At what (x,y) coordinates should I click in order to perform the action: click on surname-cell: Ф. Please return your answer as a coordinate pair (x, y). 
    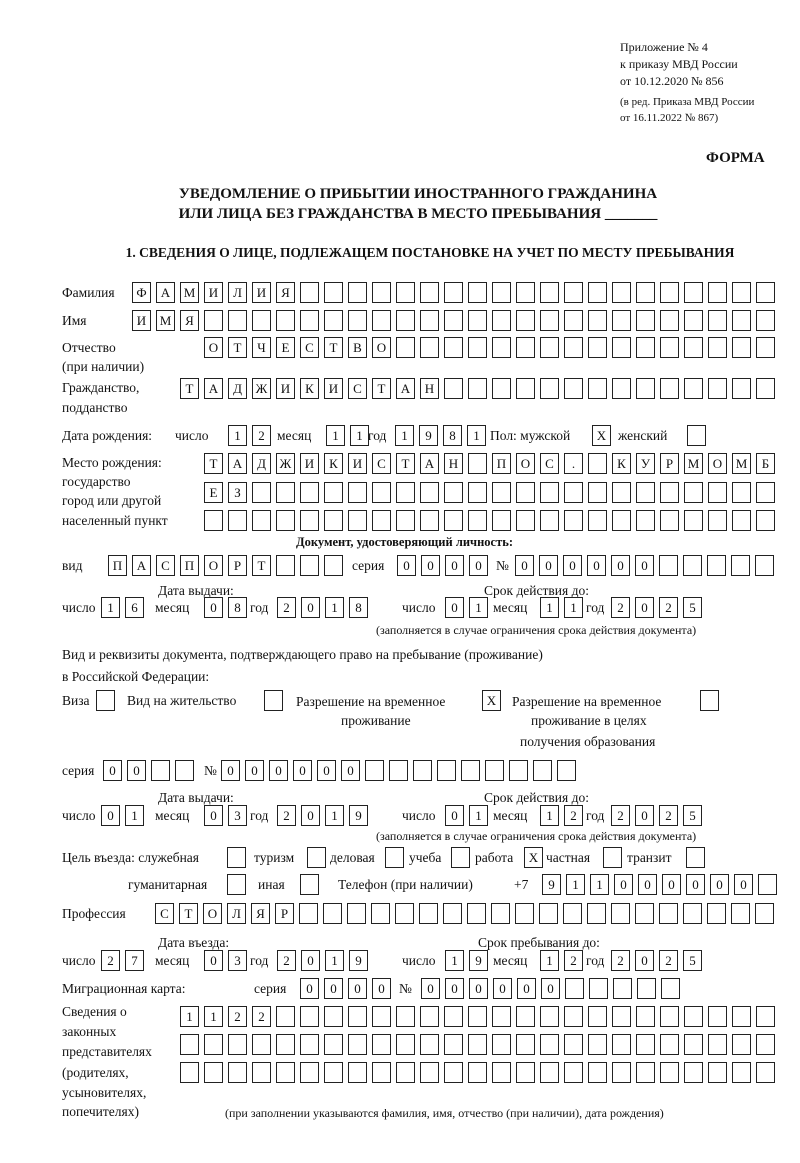
    Looking at the image, I should click on (141, 292).